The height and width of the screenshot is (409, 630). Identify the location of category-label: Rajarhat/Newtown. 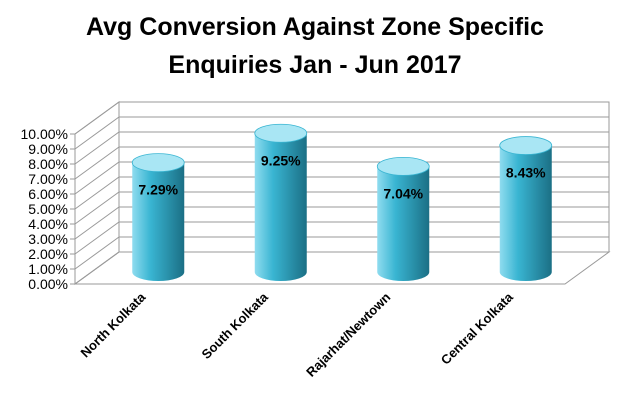
(348, 334).